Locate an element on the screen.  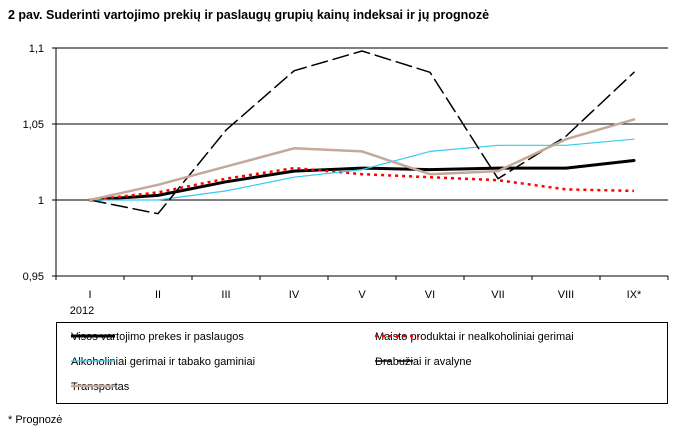
x-tick-label: VI is located at coordinates (430, 295).